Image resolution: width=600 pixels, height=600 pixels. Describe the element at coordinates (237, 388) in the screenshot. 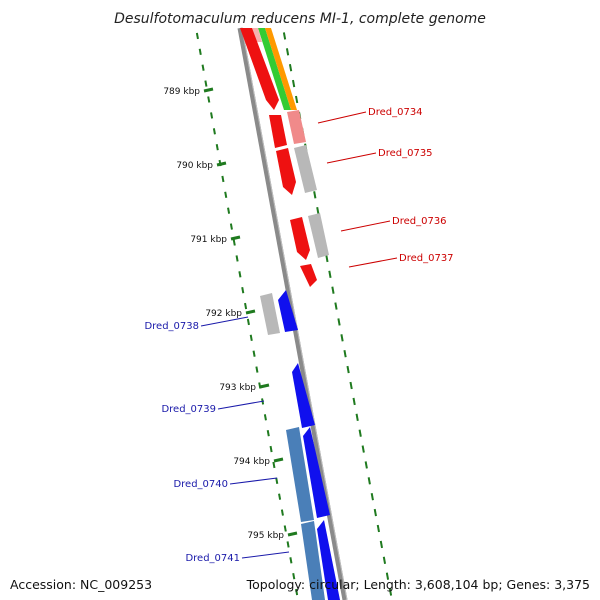

I see `tick-label: 793 kbp` at that location.